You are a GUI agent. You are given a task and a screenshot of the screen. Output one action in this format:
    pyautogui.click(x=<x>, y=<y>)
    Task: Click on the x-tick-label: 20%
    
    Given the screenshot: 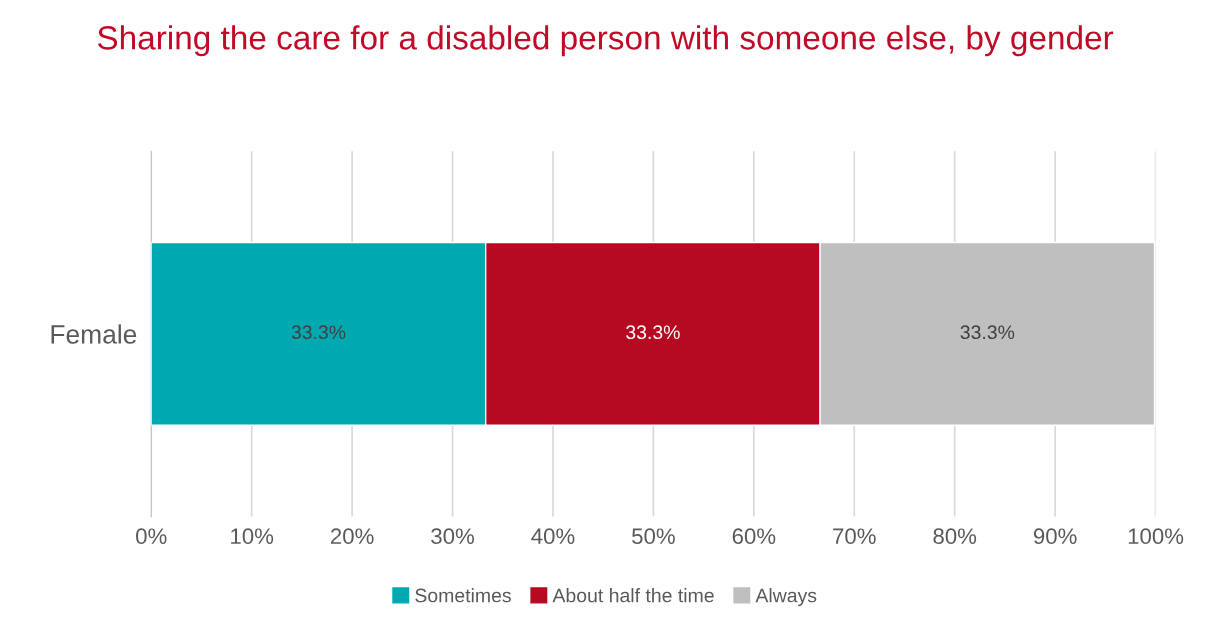 What is the action you would take?
    pyautogui.click(x=352, y=536)
    